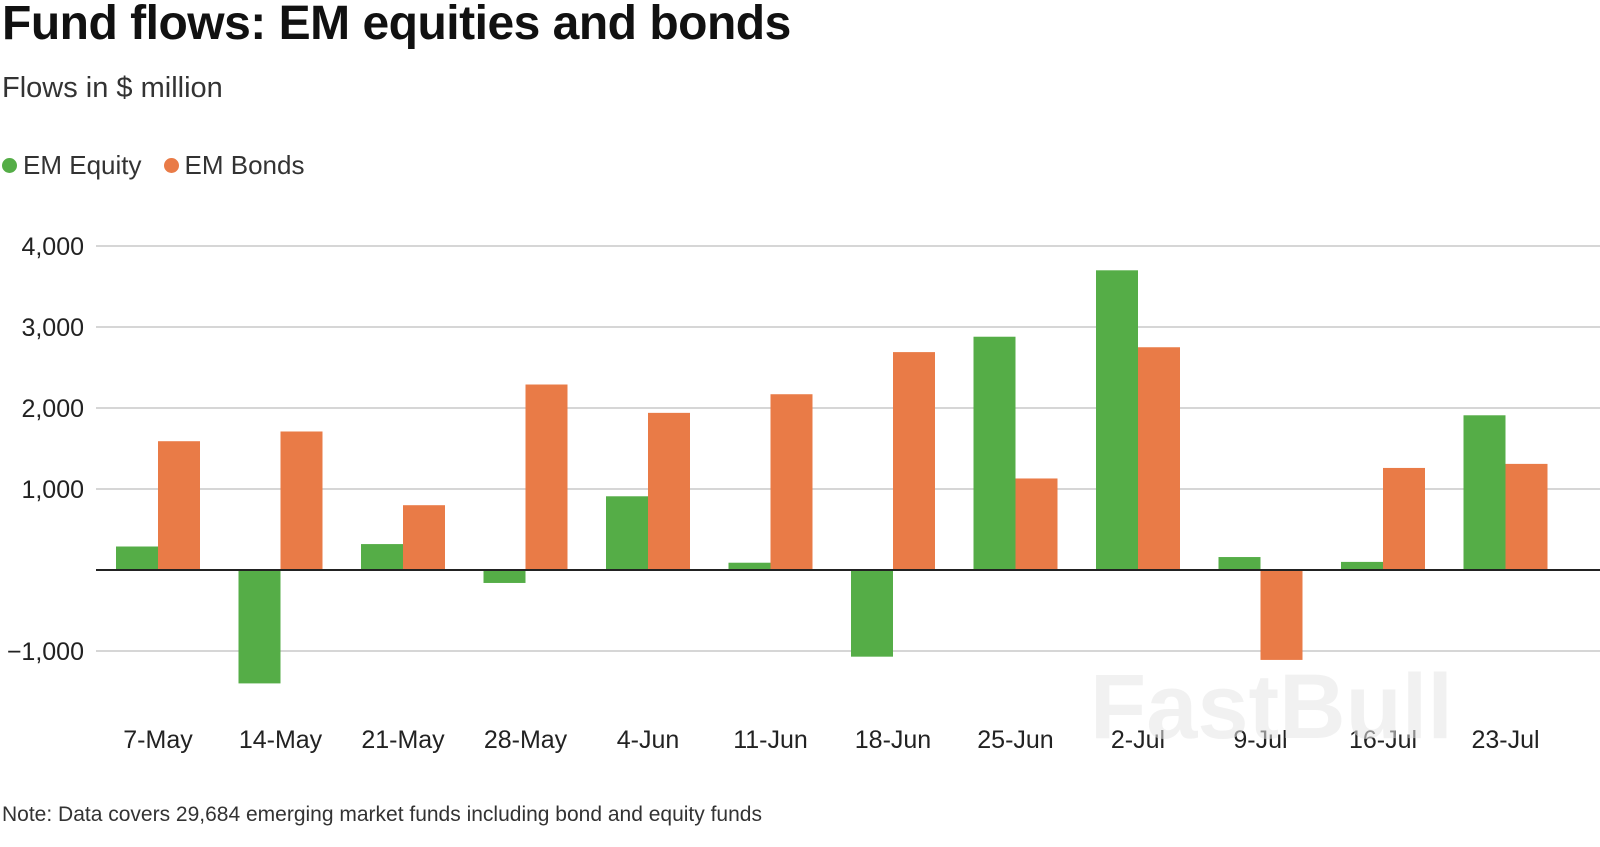  What do you see at coordinates (52, 328) in the screenshot?
I see `y-tick-label: 3,000` at bounding box center [52, 328].